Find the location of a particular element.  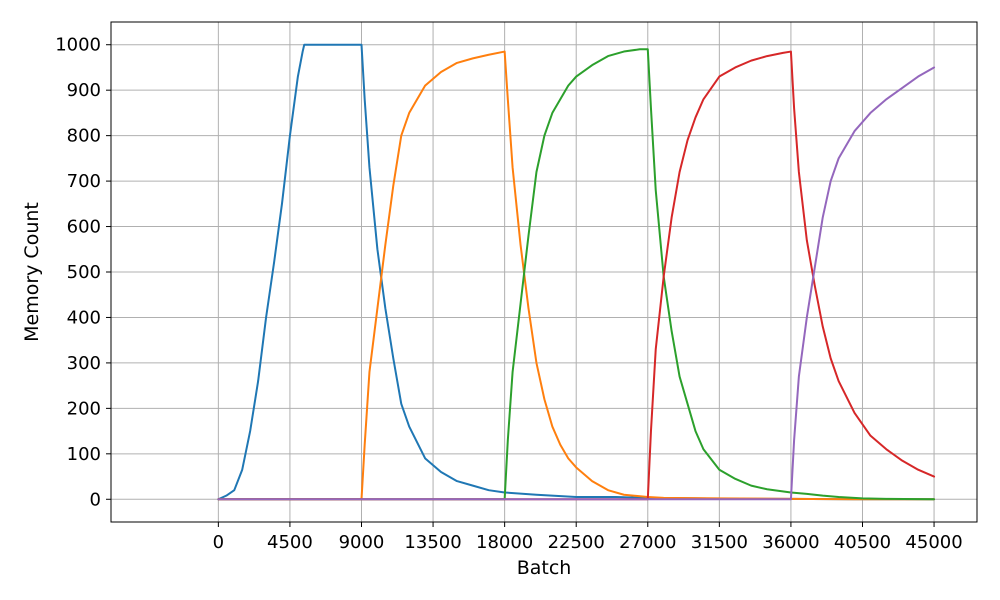

x-tick-label: 40500 is located at coordinates (862, 542).